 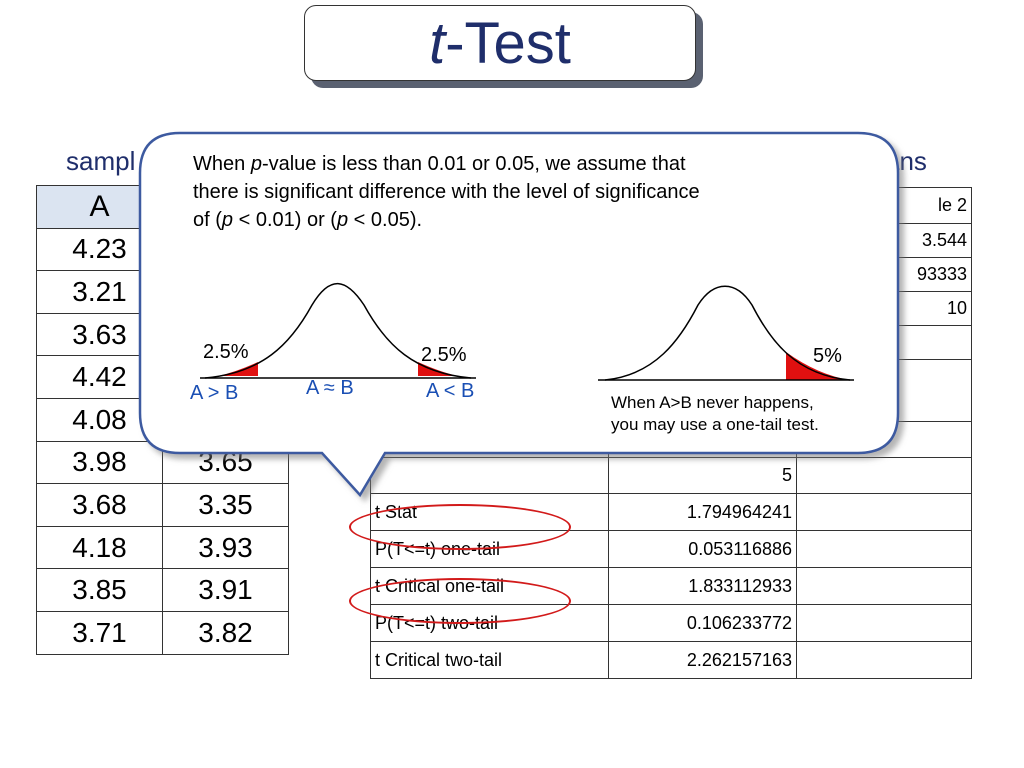 I want to click on table-row: 3.71 3.82, so click(x=162, y=632).